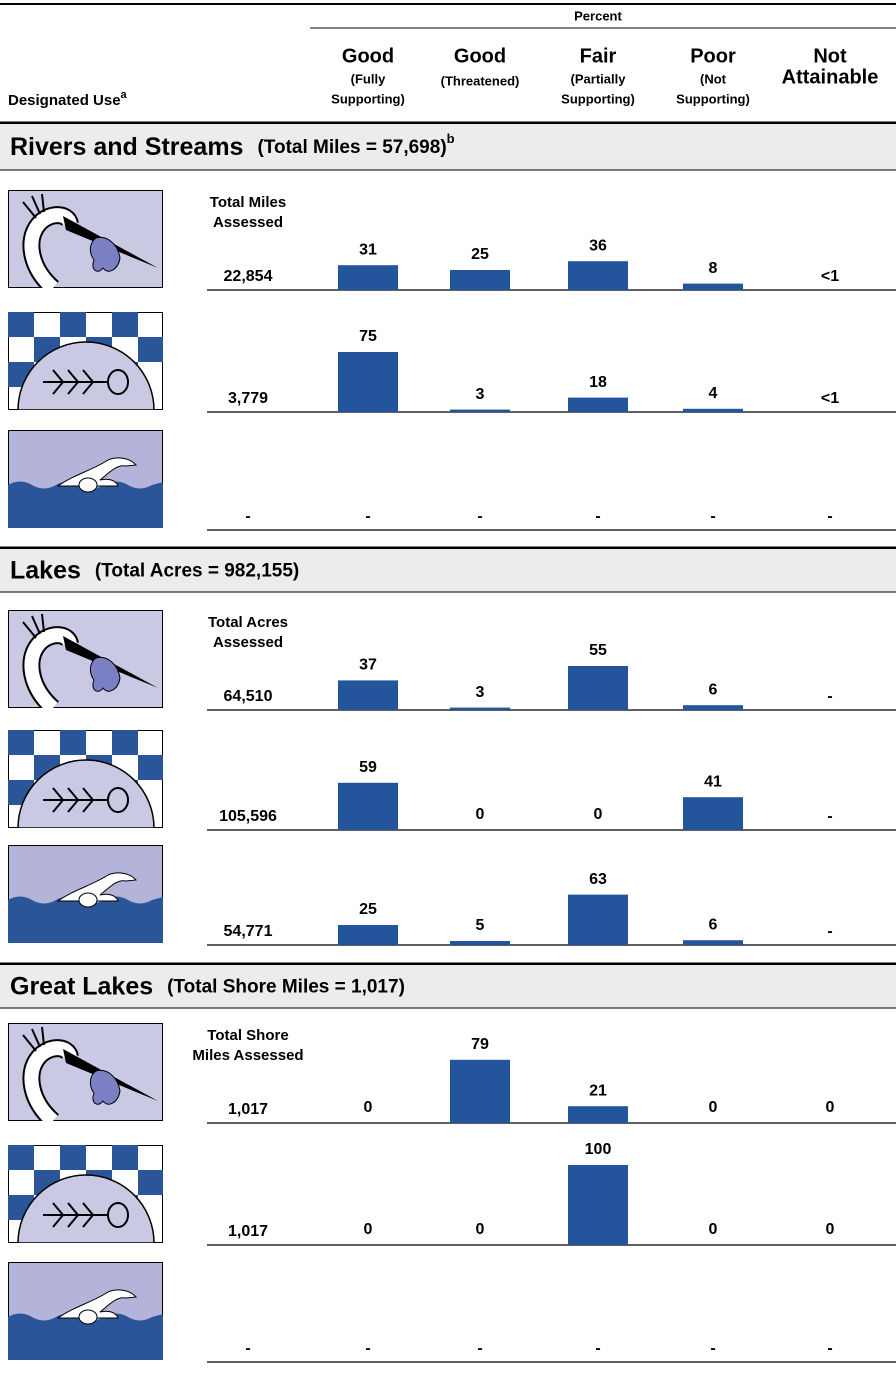  What do you see at coordinates (248, 1231) in the screenshot?
I see `total-assessed: 1,017` at bounding box center [248, 1231].